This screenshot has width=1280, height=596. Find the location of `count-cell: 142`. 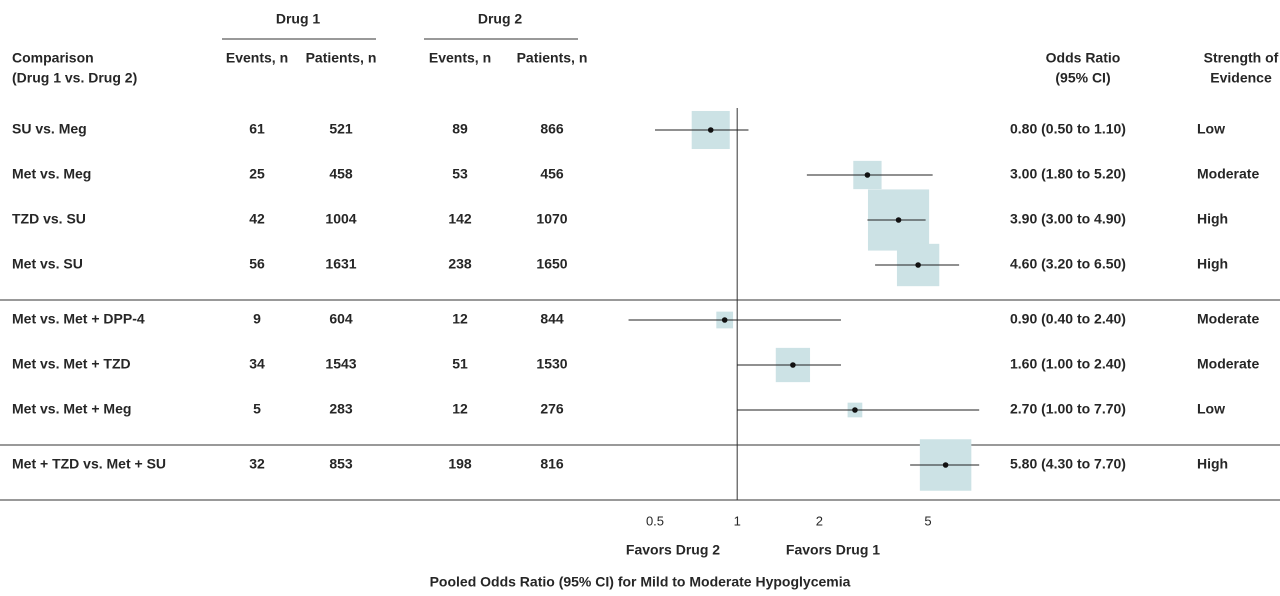

count-cell: 142 is located at coordinates (460, 219).